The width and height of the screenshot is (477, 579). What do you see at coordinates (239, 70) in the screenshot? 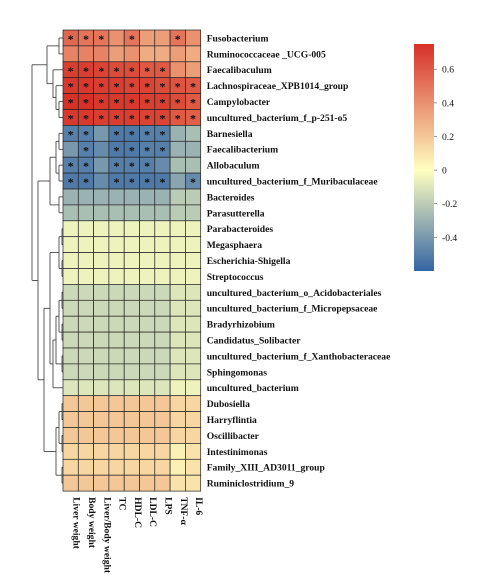
I see `row-label: Faecalibaculum` at bounding box center [239, 70].